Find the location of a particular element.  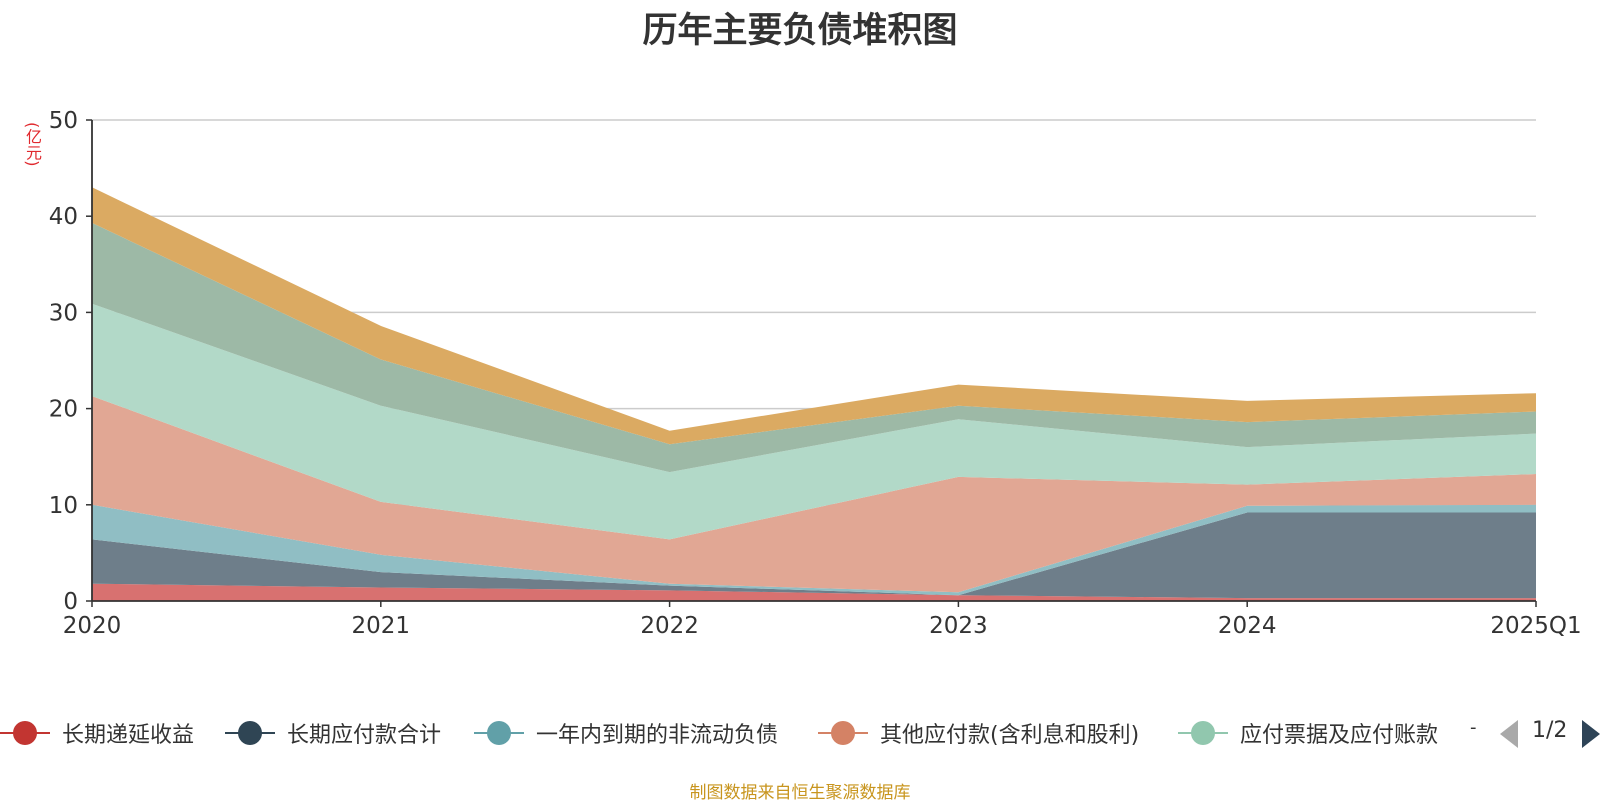

y-tick-label: 30 is located at coordinates (63, 313).